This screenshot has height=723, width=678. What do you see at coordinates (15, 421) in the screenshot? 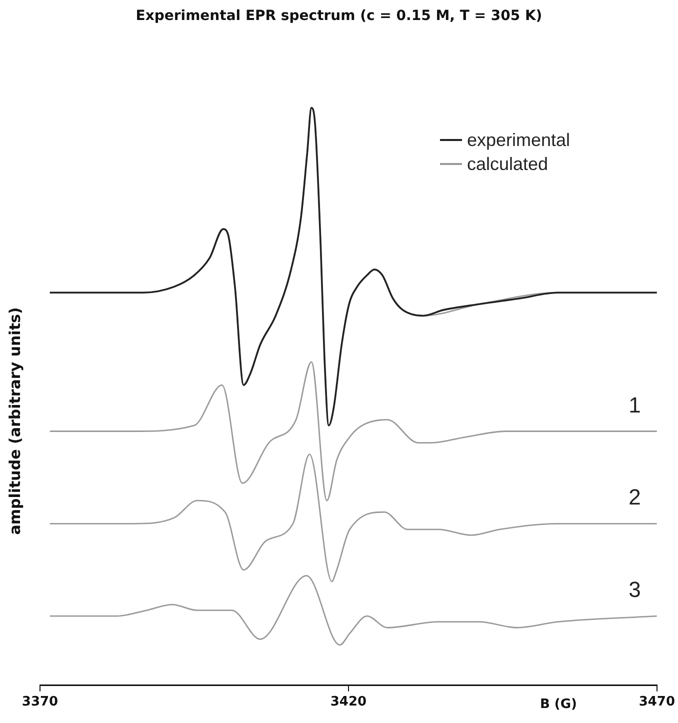
I see `y-axis-title: amplitude (arbitrary units)` at bounding box center [15, 421].